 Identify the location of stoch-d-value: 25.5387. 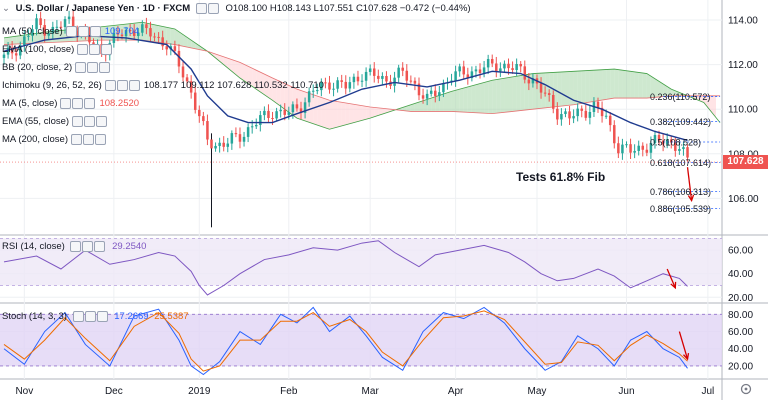
(171, 317).